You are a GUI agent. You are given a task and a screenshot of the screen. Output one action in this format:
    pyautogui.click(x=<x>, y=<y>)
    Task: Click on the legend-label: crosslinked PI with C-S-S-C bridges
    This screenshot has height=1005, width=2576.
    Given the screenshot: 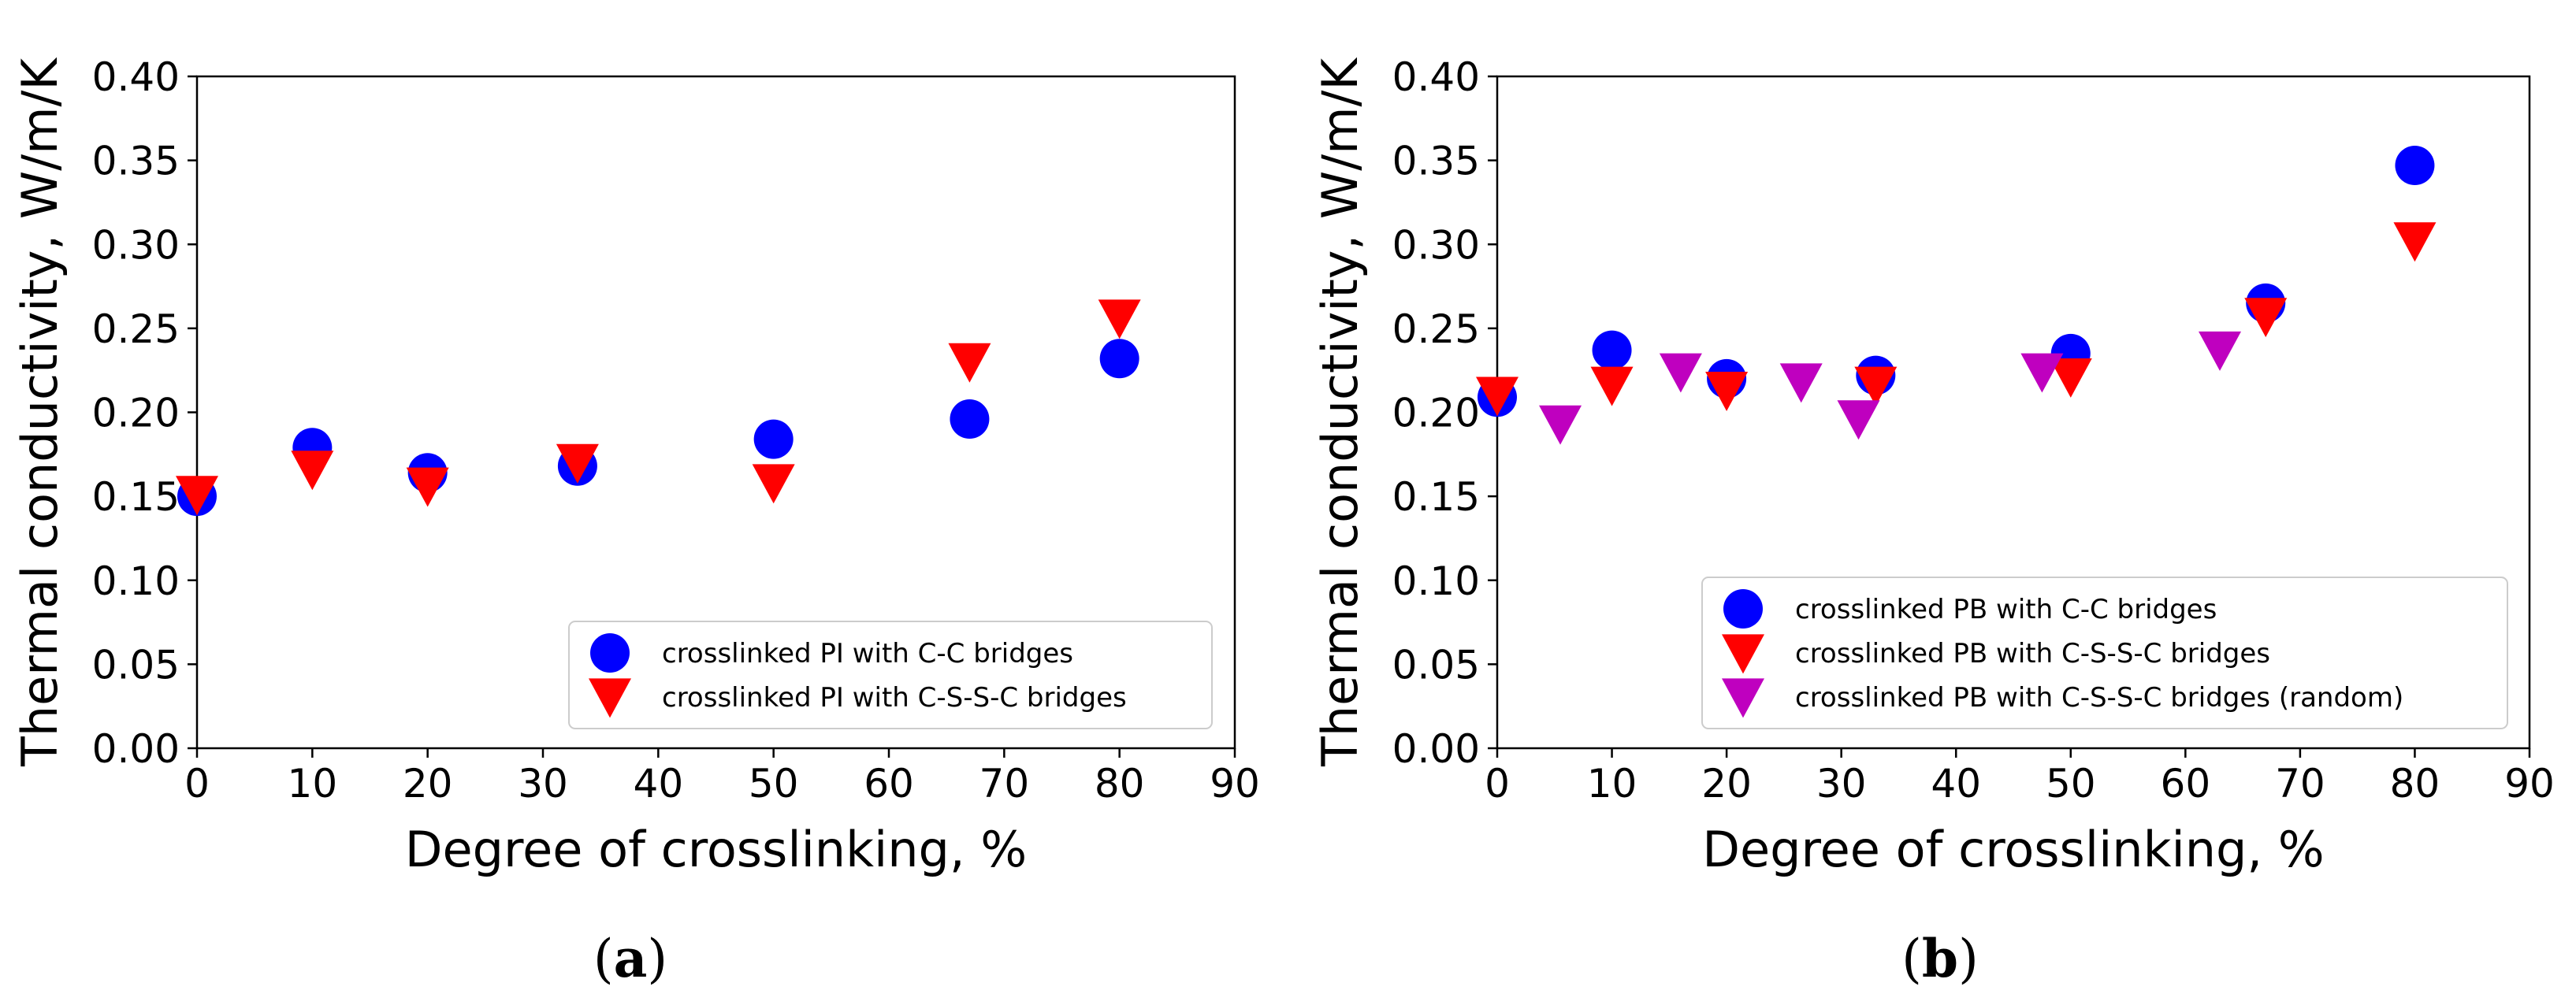 What is the action you would take?
    pyautogui.click(x=894, y=698)
    